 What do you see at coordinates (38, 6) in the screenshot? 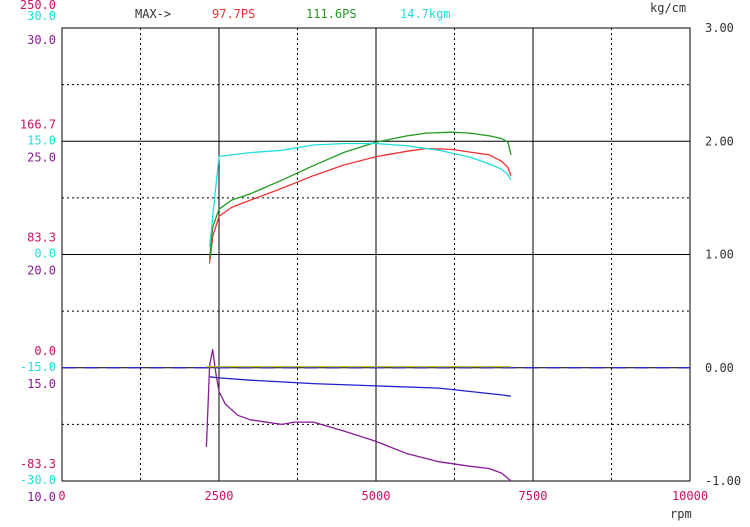
I see `left-axis-label: 250.0` at bounding box center [38, 6].